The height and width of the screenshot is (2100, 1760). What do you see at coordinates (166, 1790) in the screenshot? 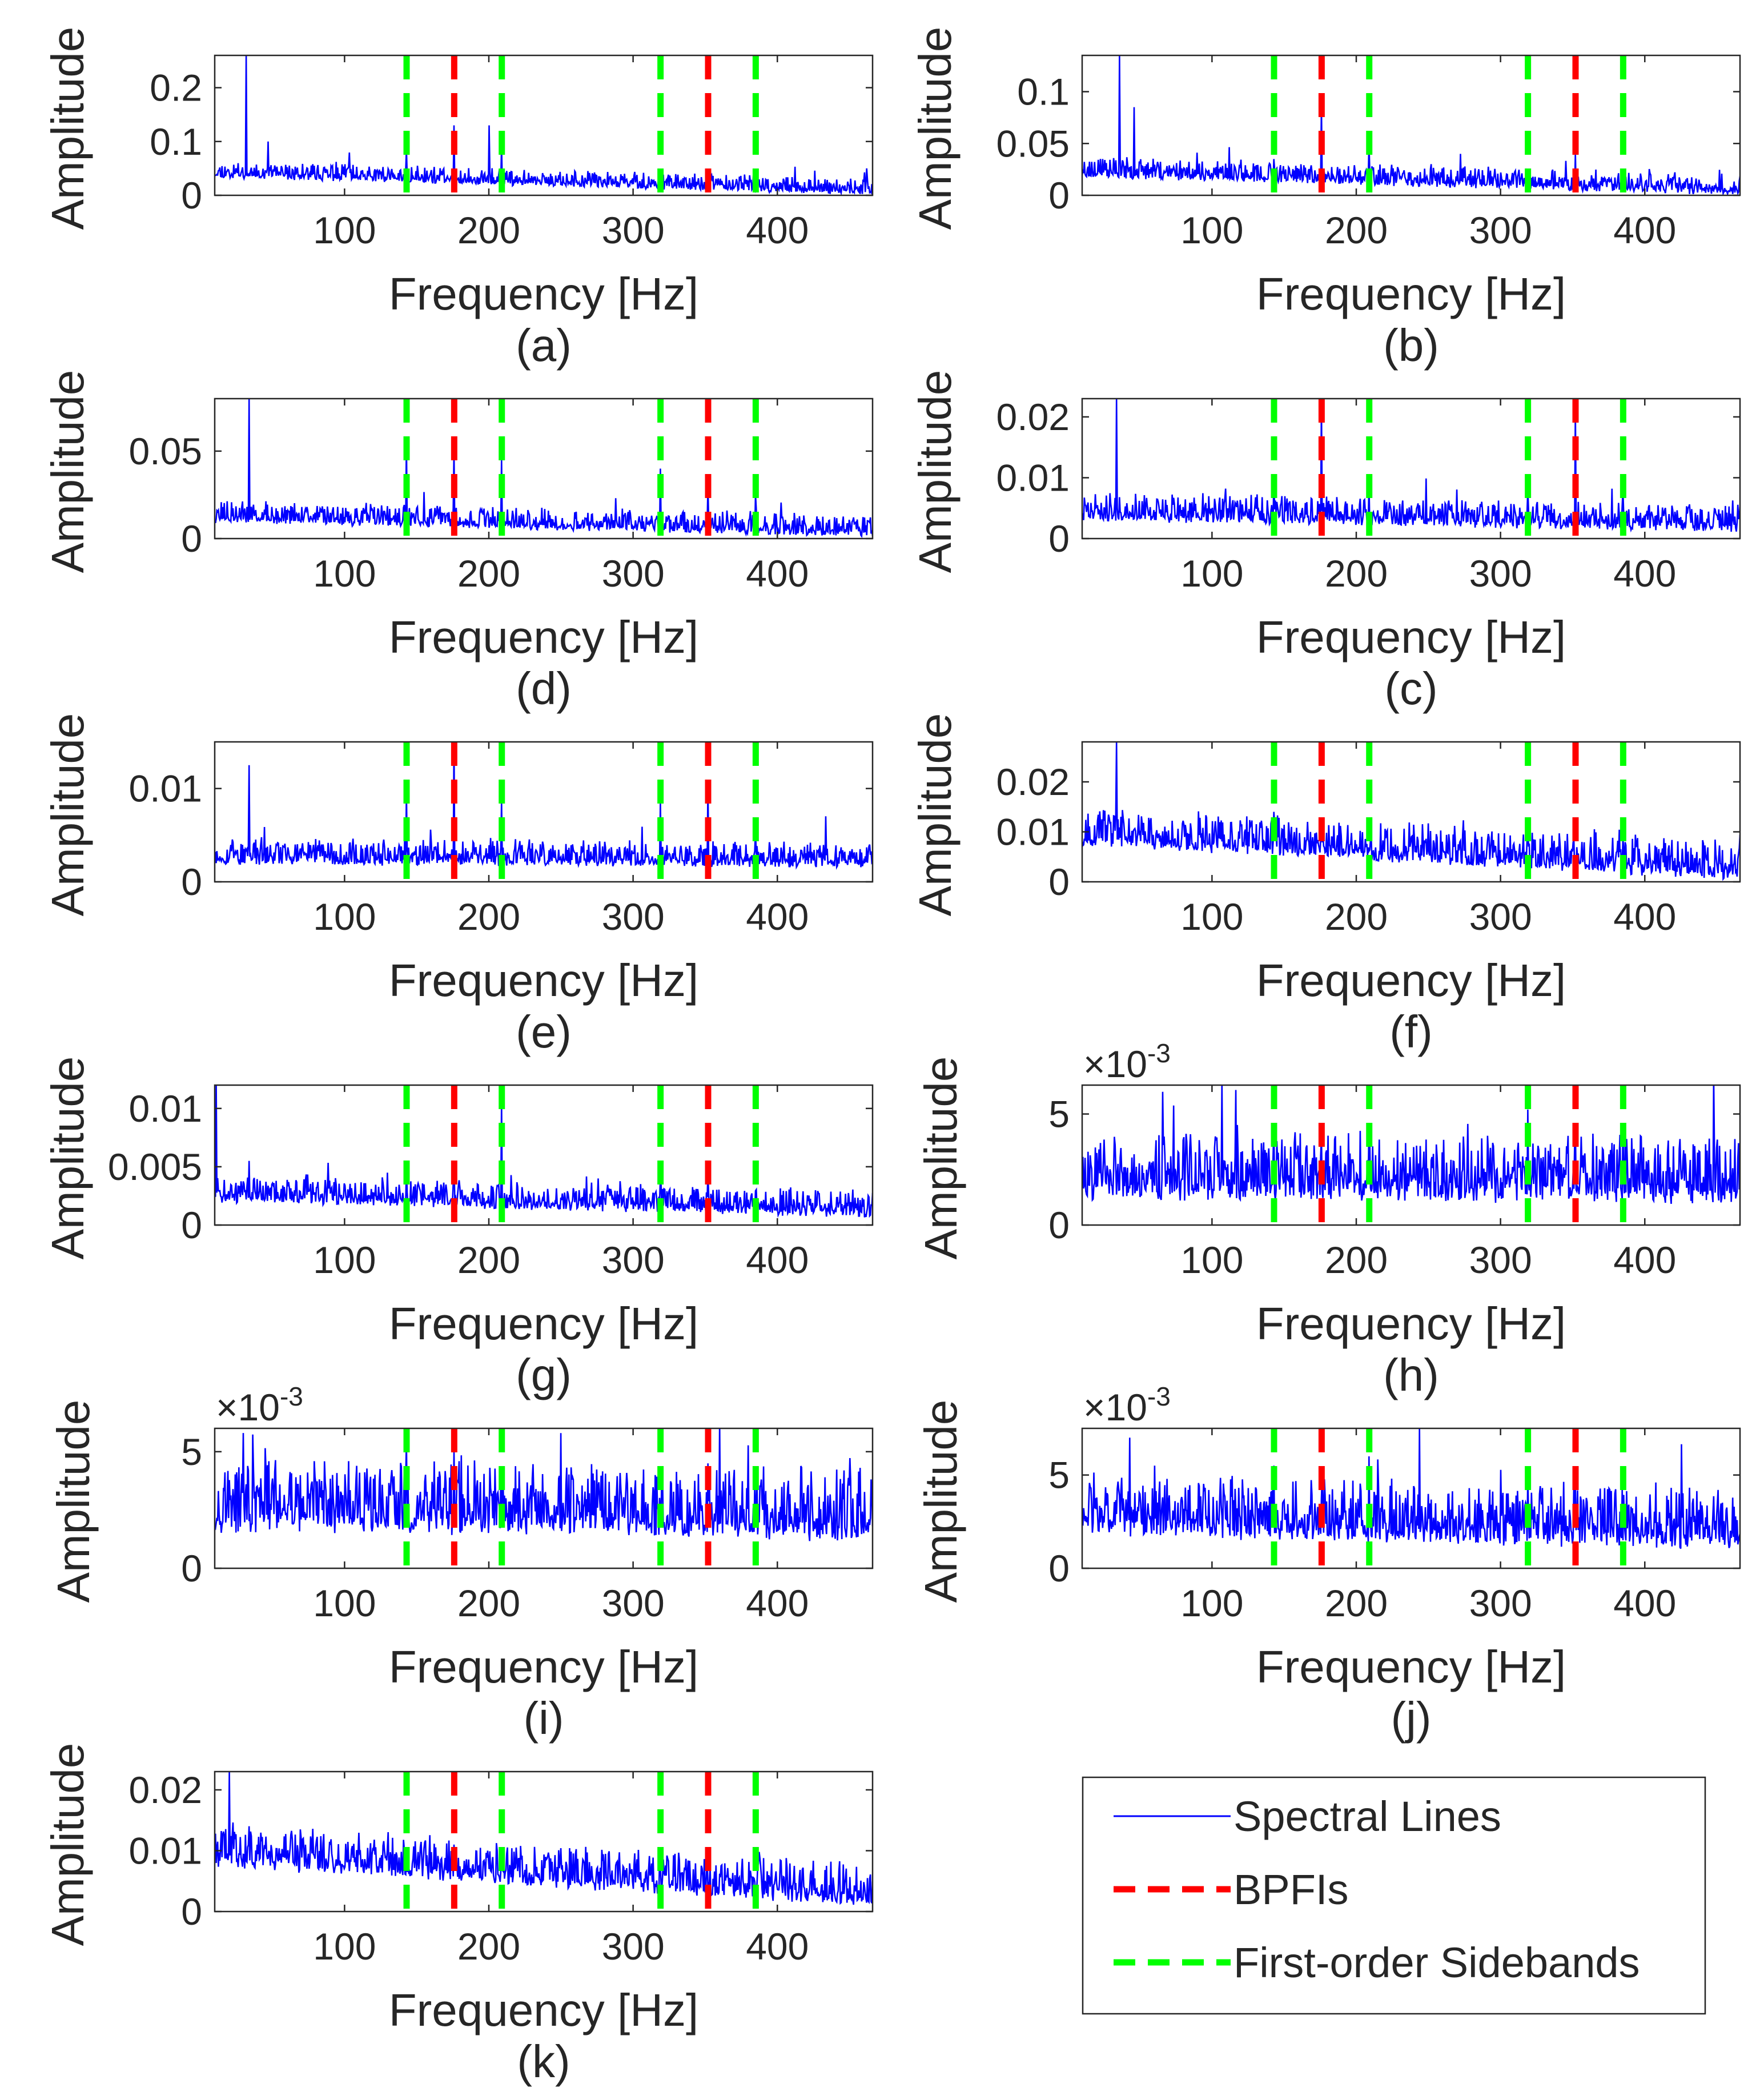
I see `y-tick-label: 0.02` at bounding box center [166, 1790].